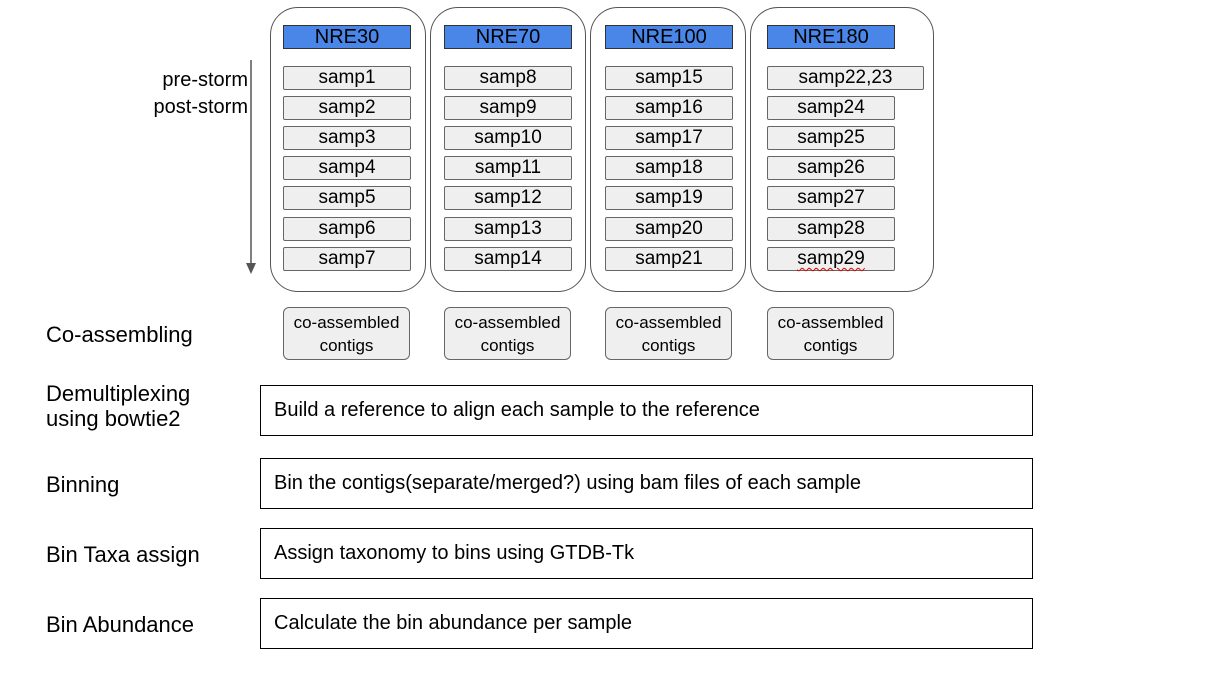  What do you see at coordinates (669, 198) in the screenshot?
I see `sample-box: samp19` at bounding box center [669, 198].